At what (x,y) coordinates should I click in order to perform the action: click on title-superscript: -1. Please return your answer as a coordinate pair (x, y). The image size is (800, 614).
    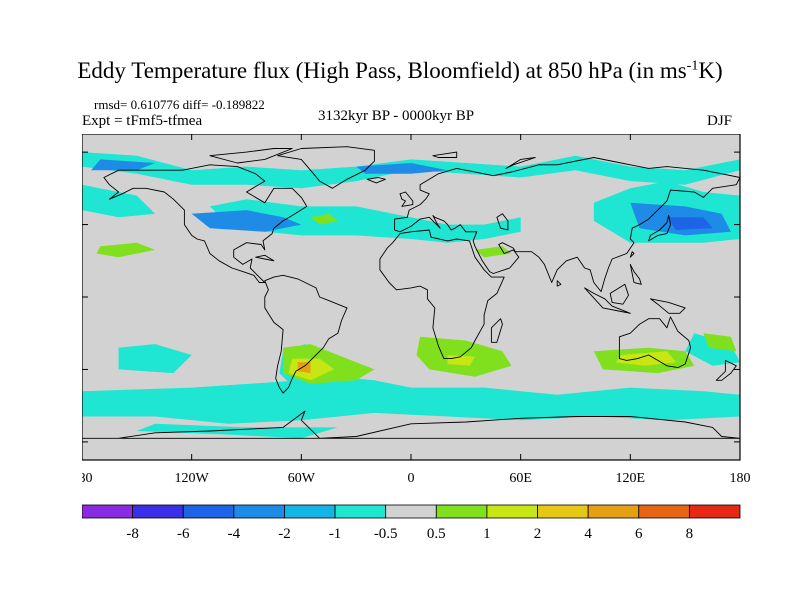
    Looking at the image, I should click on (692, 66).